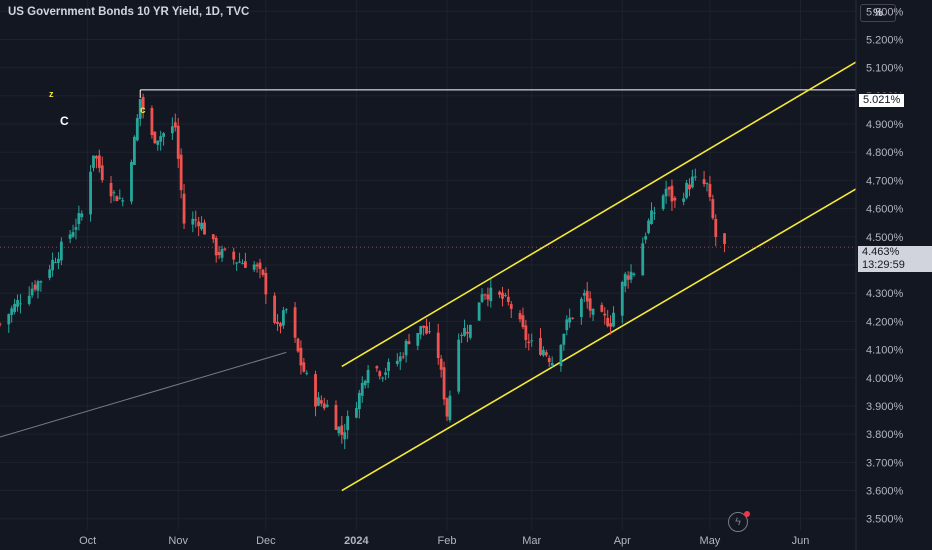 This screenshot has width=932, height=550. What do you see at coordinates (266, 541) in the screenshot?
I see `x-tick-label: Dec` at bounding box center [266, 541].